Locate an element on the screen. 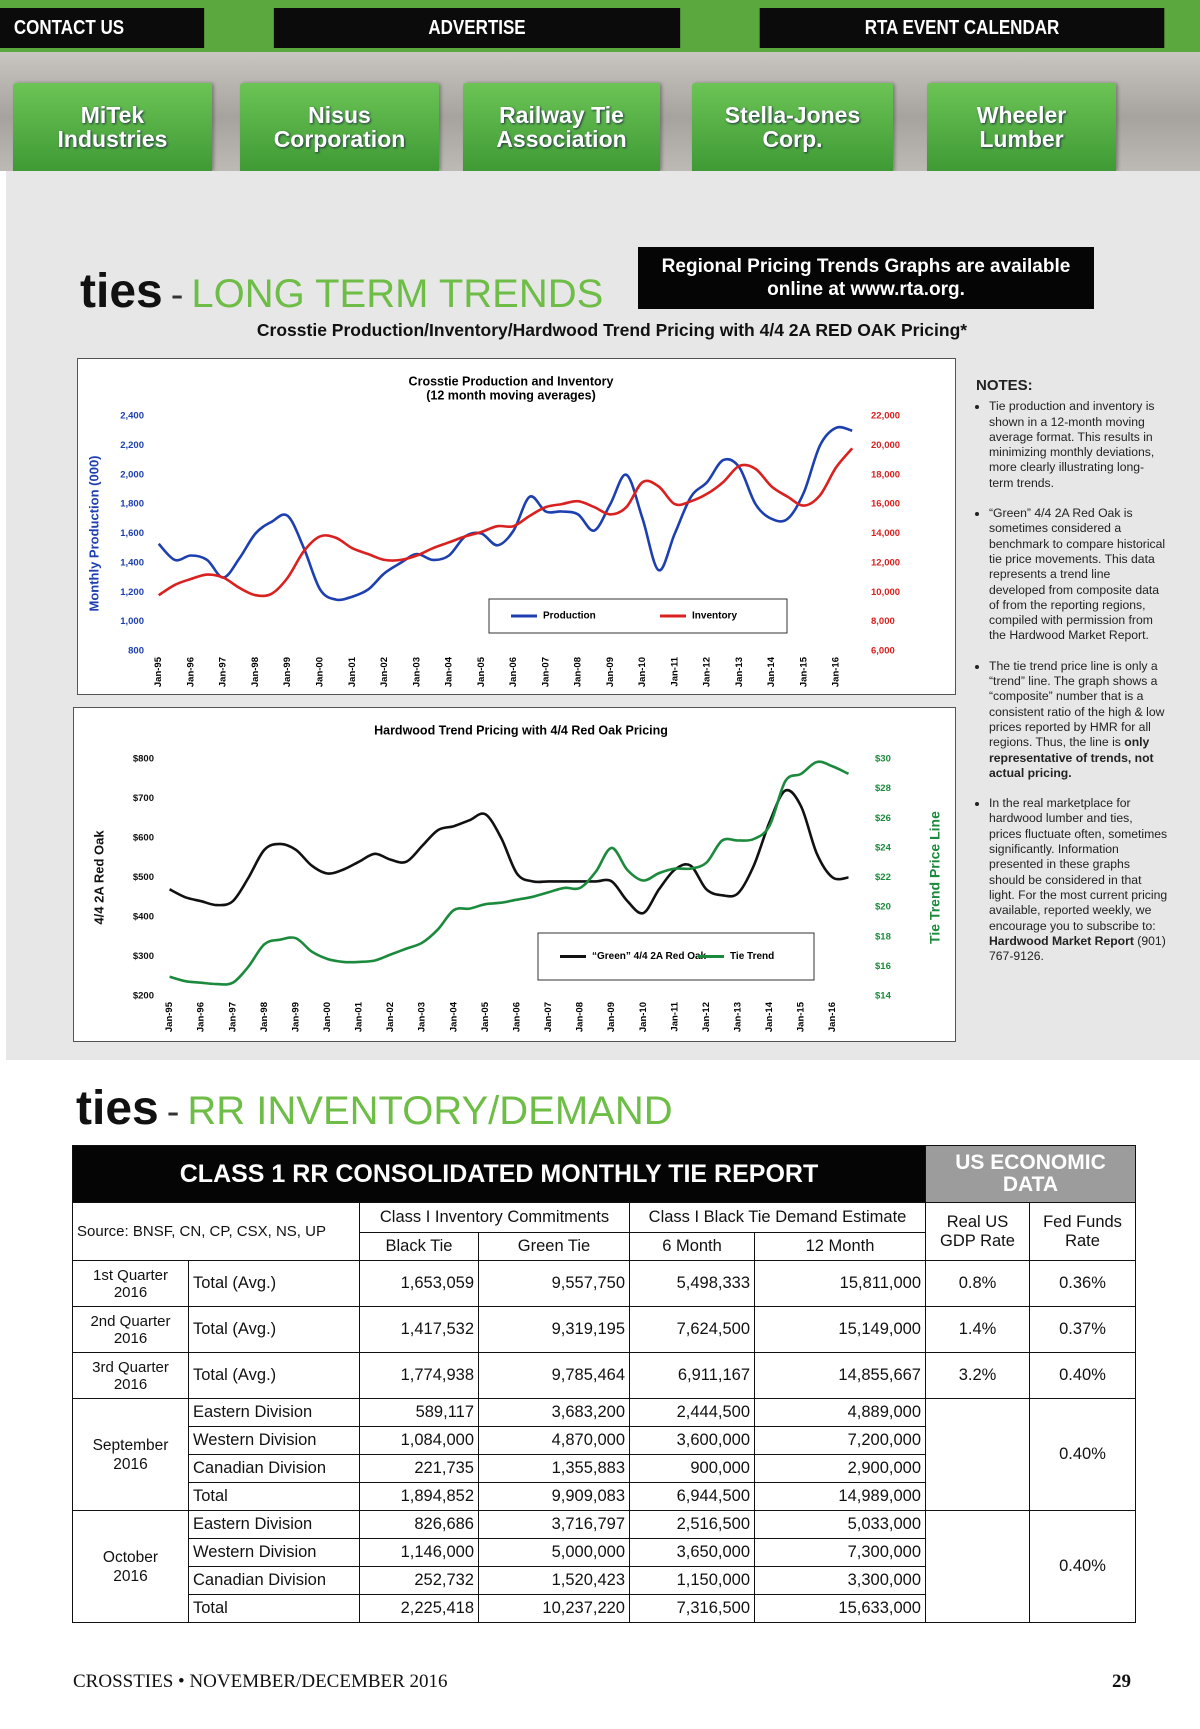 Image resolution: width=1200 pixels, height=1729 pixels. y2-tick-label: $24 is located at coordinates (883, 847).